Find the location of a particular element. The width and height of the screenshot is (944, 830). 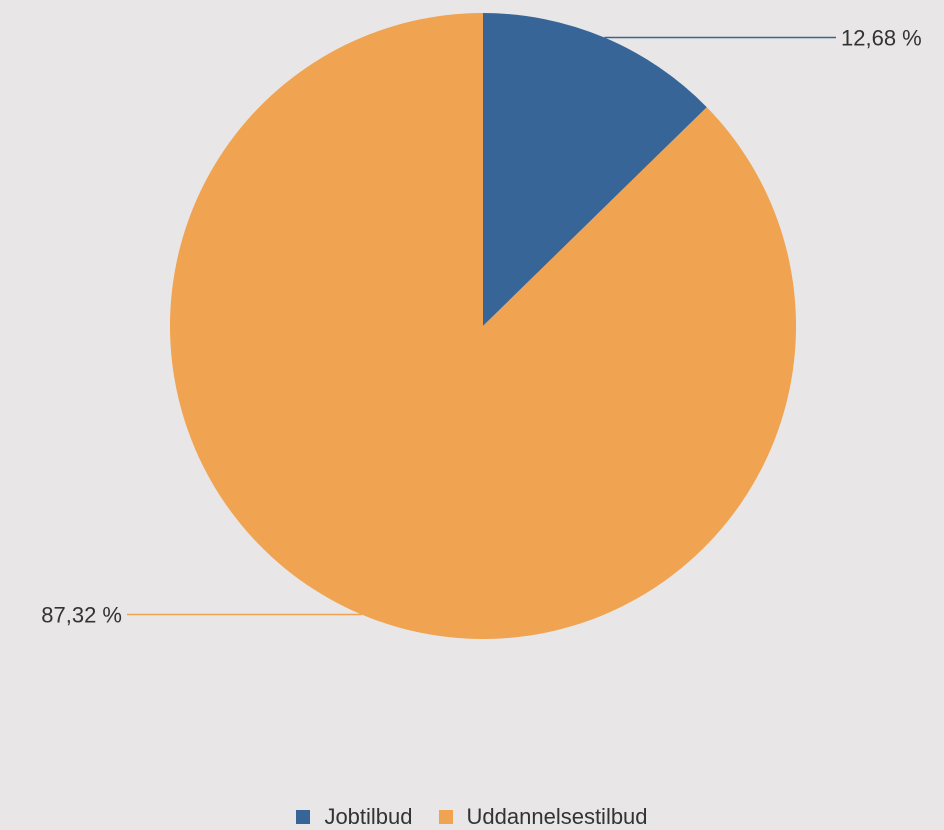

data-label-uddannelsestilbud: 87,32 % is located at coordinates (81, 614).